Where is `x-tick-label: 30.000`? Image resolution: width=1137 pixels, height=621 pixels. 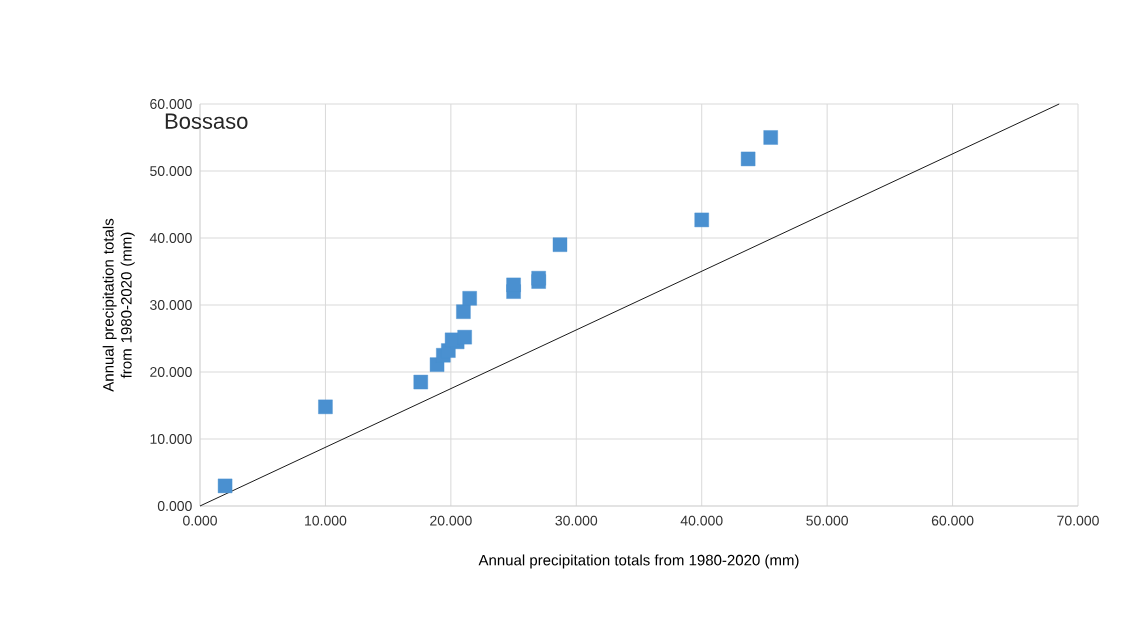 x-tick-label: 30.000 is located at coordinates (576, 520).